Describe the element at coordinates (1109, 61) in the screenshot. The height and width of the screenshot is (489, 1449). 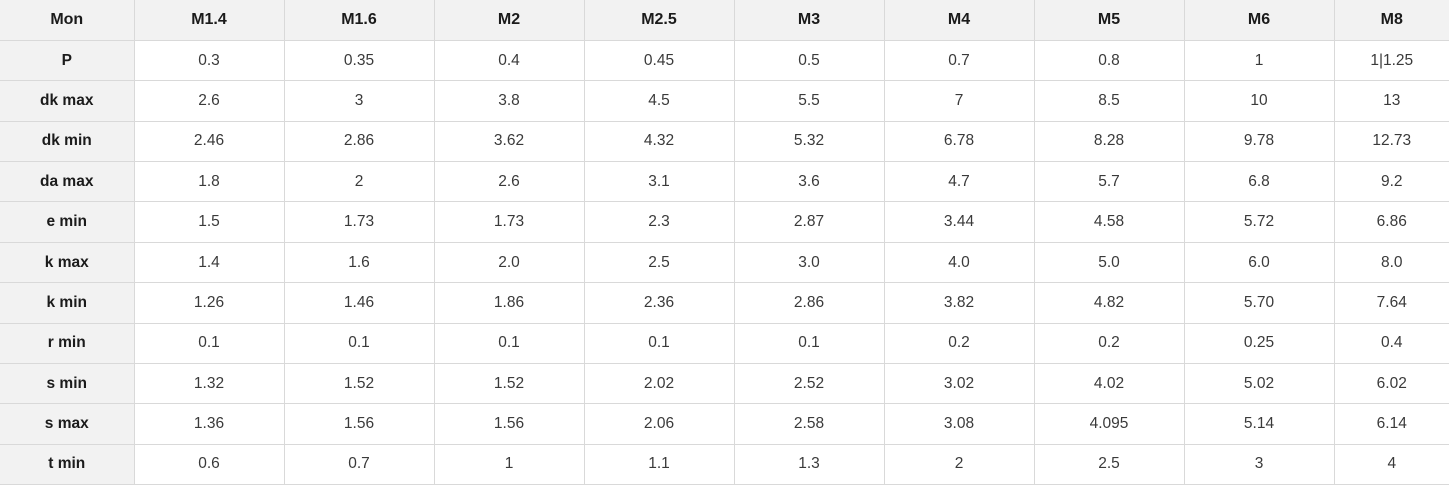
I see `table-cell: 0.8` at that location.